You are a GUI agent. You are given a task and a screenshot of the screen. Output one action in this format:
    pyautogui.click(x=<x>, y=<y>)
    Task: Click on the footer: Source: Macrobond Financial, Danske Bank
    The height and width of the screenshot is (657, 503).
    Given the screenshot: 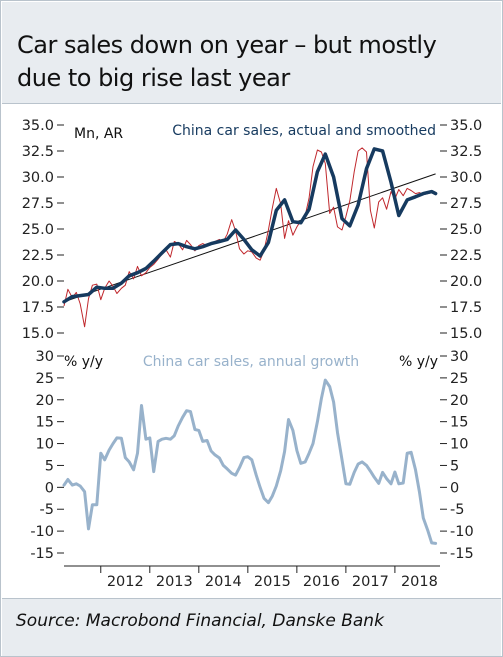 What is the action you would take?
    pyautogui.click(x=251, y=627)
    